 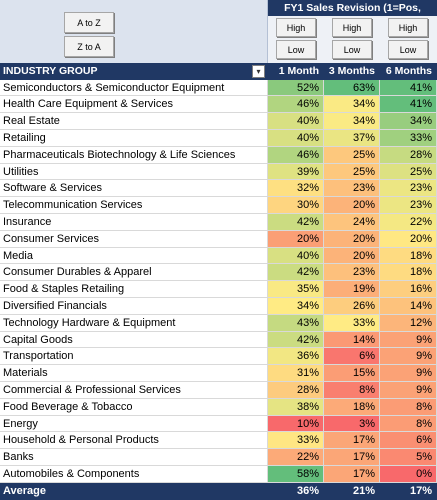 What do you see at coordinates (352, 306) in the screenshot?
I see `value-cell: 26%` at bounding box center [352, 306].